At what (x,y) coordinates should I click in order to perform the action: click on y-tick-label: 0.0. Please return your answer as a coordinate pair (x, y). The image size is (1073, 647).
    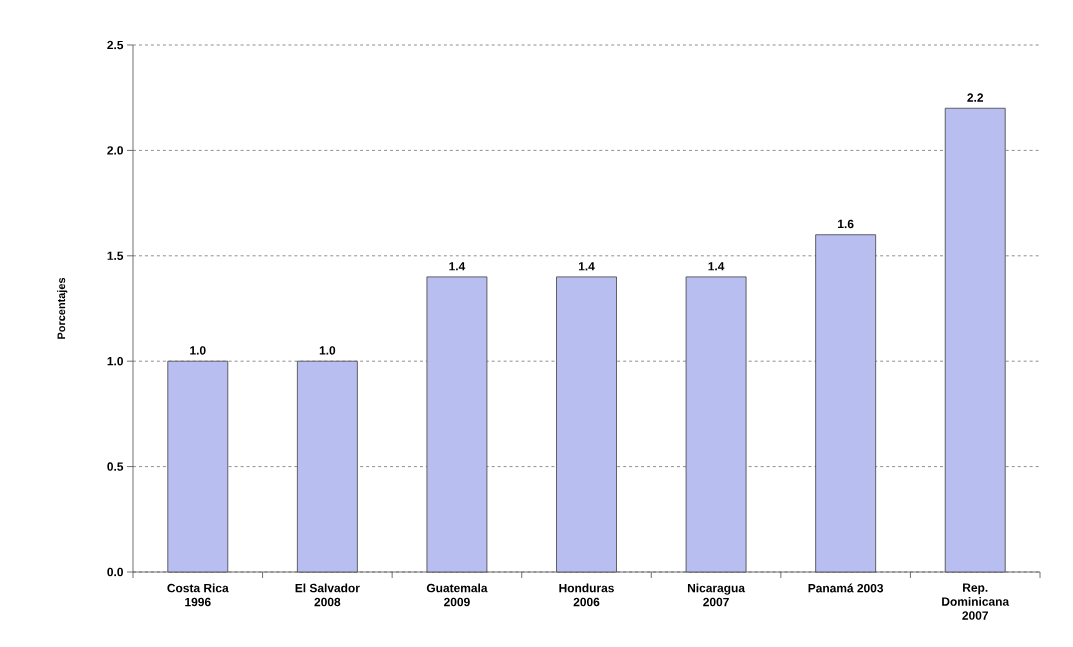
    Looking at the image, I should click on (115, 572).